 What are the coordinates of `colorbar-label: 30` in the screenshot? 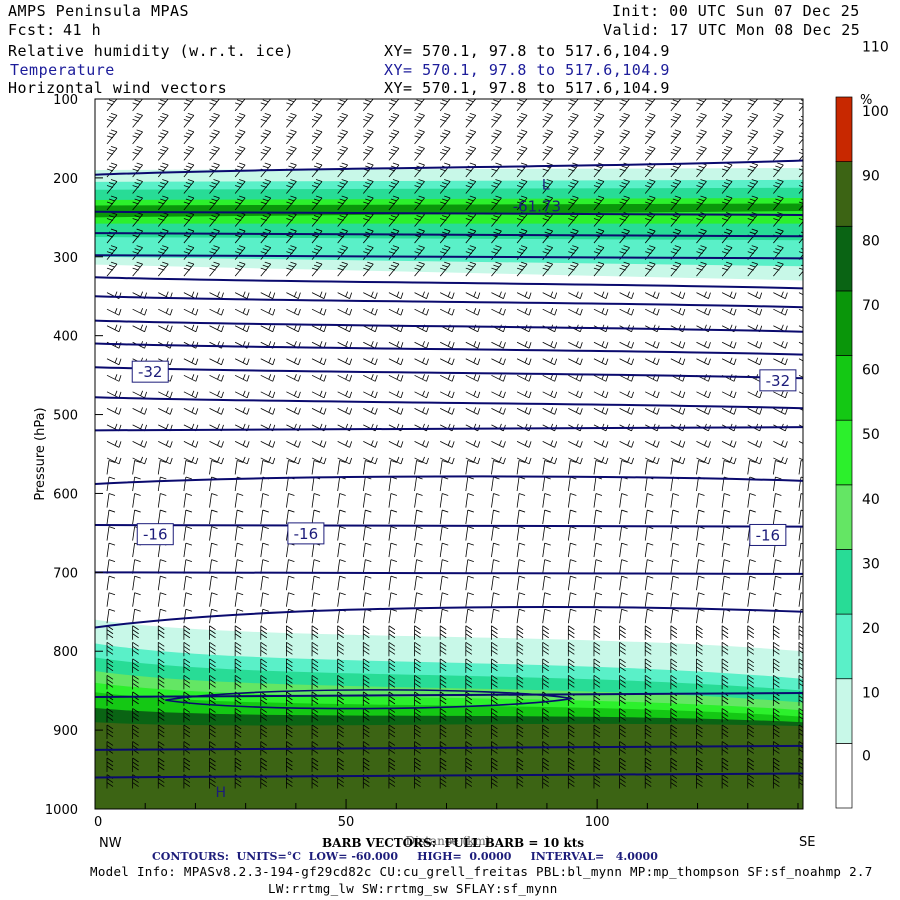 It's located at (871, 564).